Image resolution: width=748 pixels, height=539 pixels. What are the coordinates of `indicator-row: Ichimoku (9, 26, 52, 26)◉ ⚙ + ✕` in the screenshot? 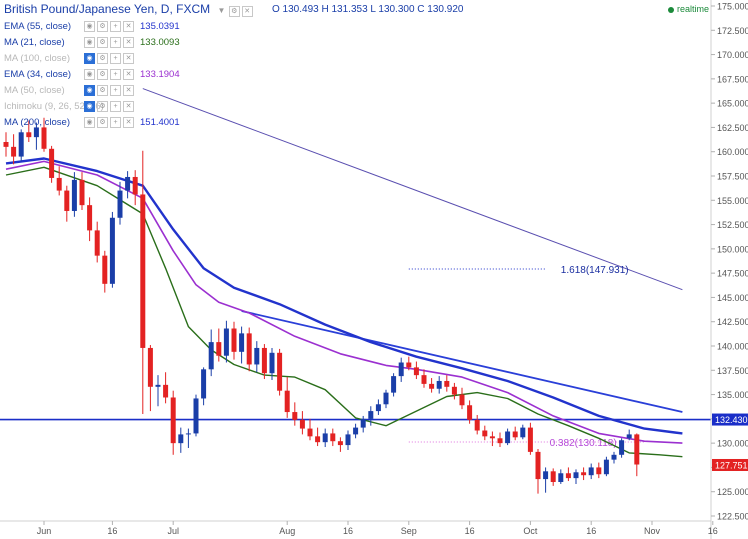 It's located at (70, 107).